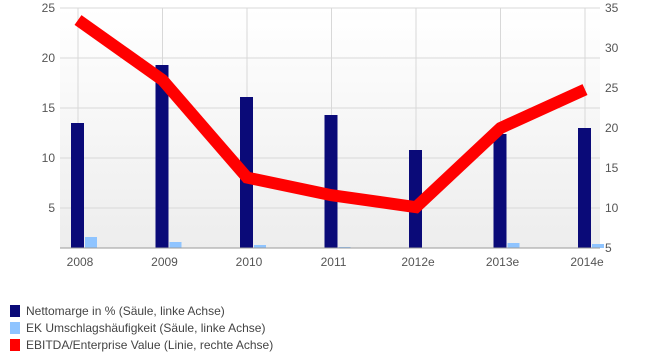  I want to click on legend-swatch-ebitda-ev, so click(15, 344).